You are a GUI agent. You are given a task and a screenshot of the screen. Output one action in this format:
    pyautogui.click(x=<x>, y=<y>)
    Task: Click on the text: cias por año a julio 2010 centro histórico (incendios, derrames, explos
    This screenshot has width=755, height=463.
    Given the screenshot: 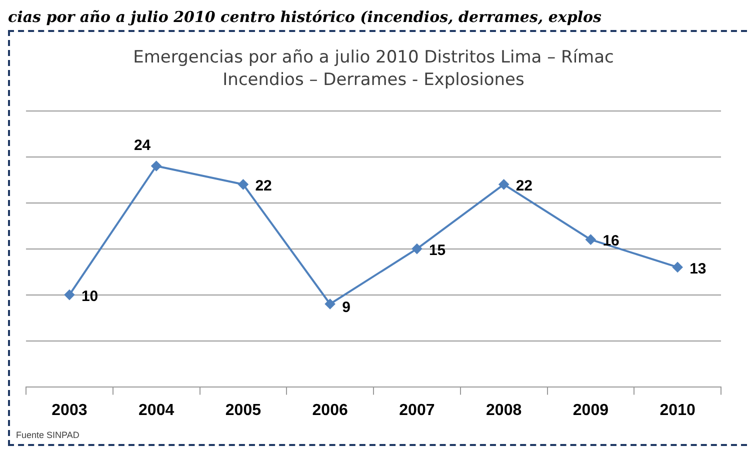 What is the action you would take?
    pyautogui.click(x=305, y=17)
    